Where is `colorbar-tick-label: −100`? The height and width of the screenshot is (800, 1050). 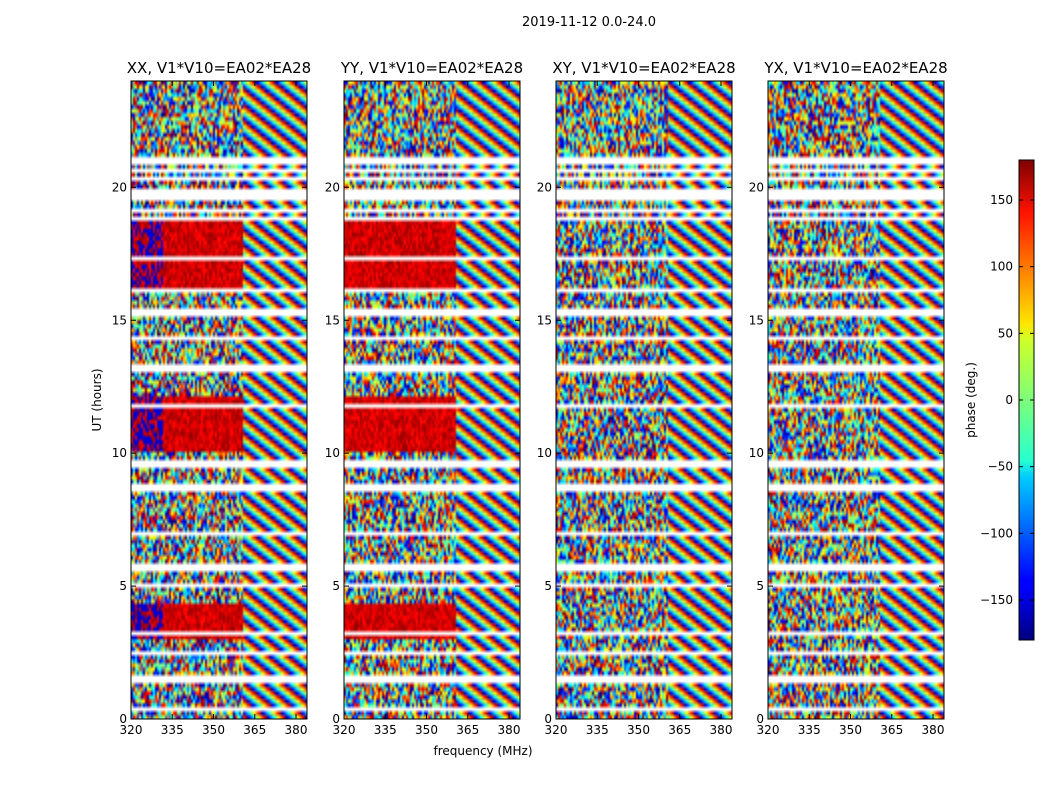
colorbar-tick-label: −100 is located at coordinates (996, 533).